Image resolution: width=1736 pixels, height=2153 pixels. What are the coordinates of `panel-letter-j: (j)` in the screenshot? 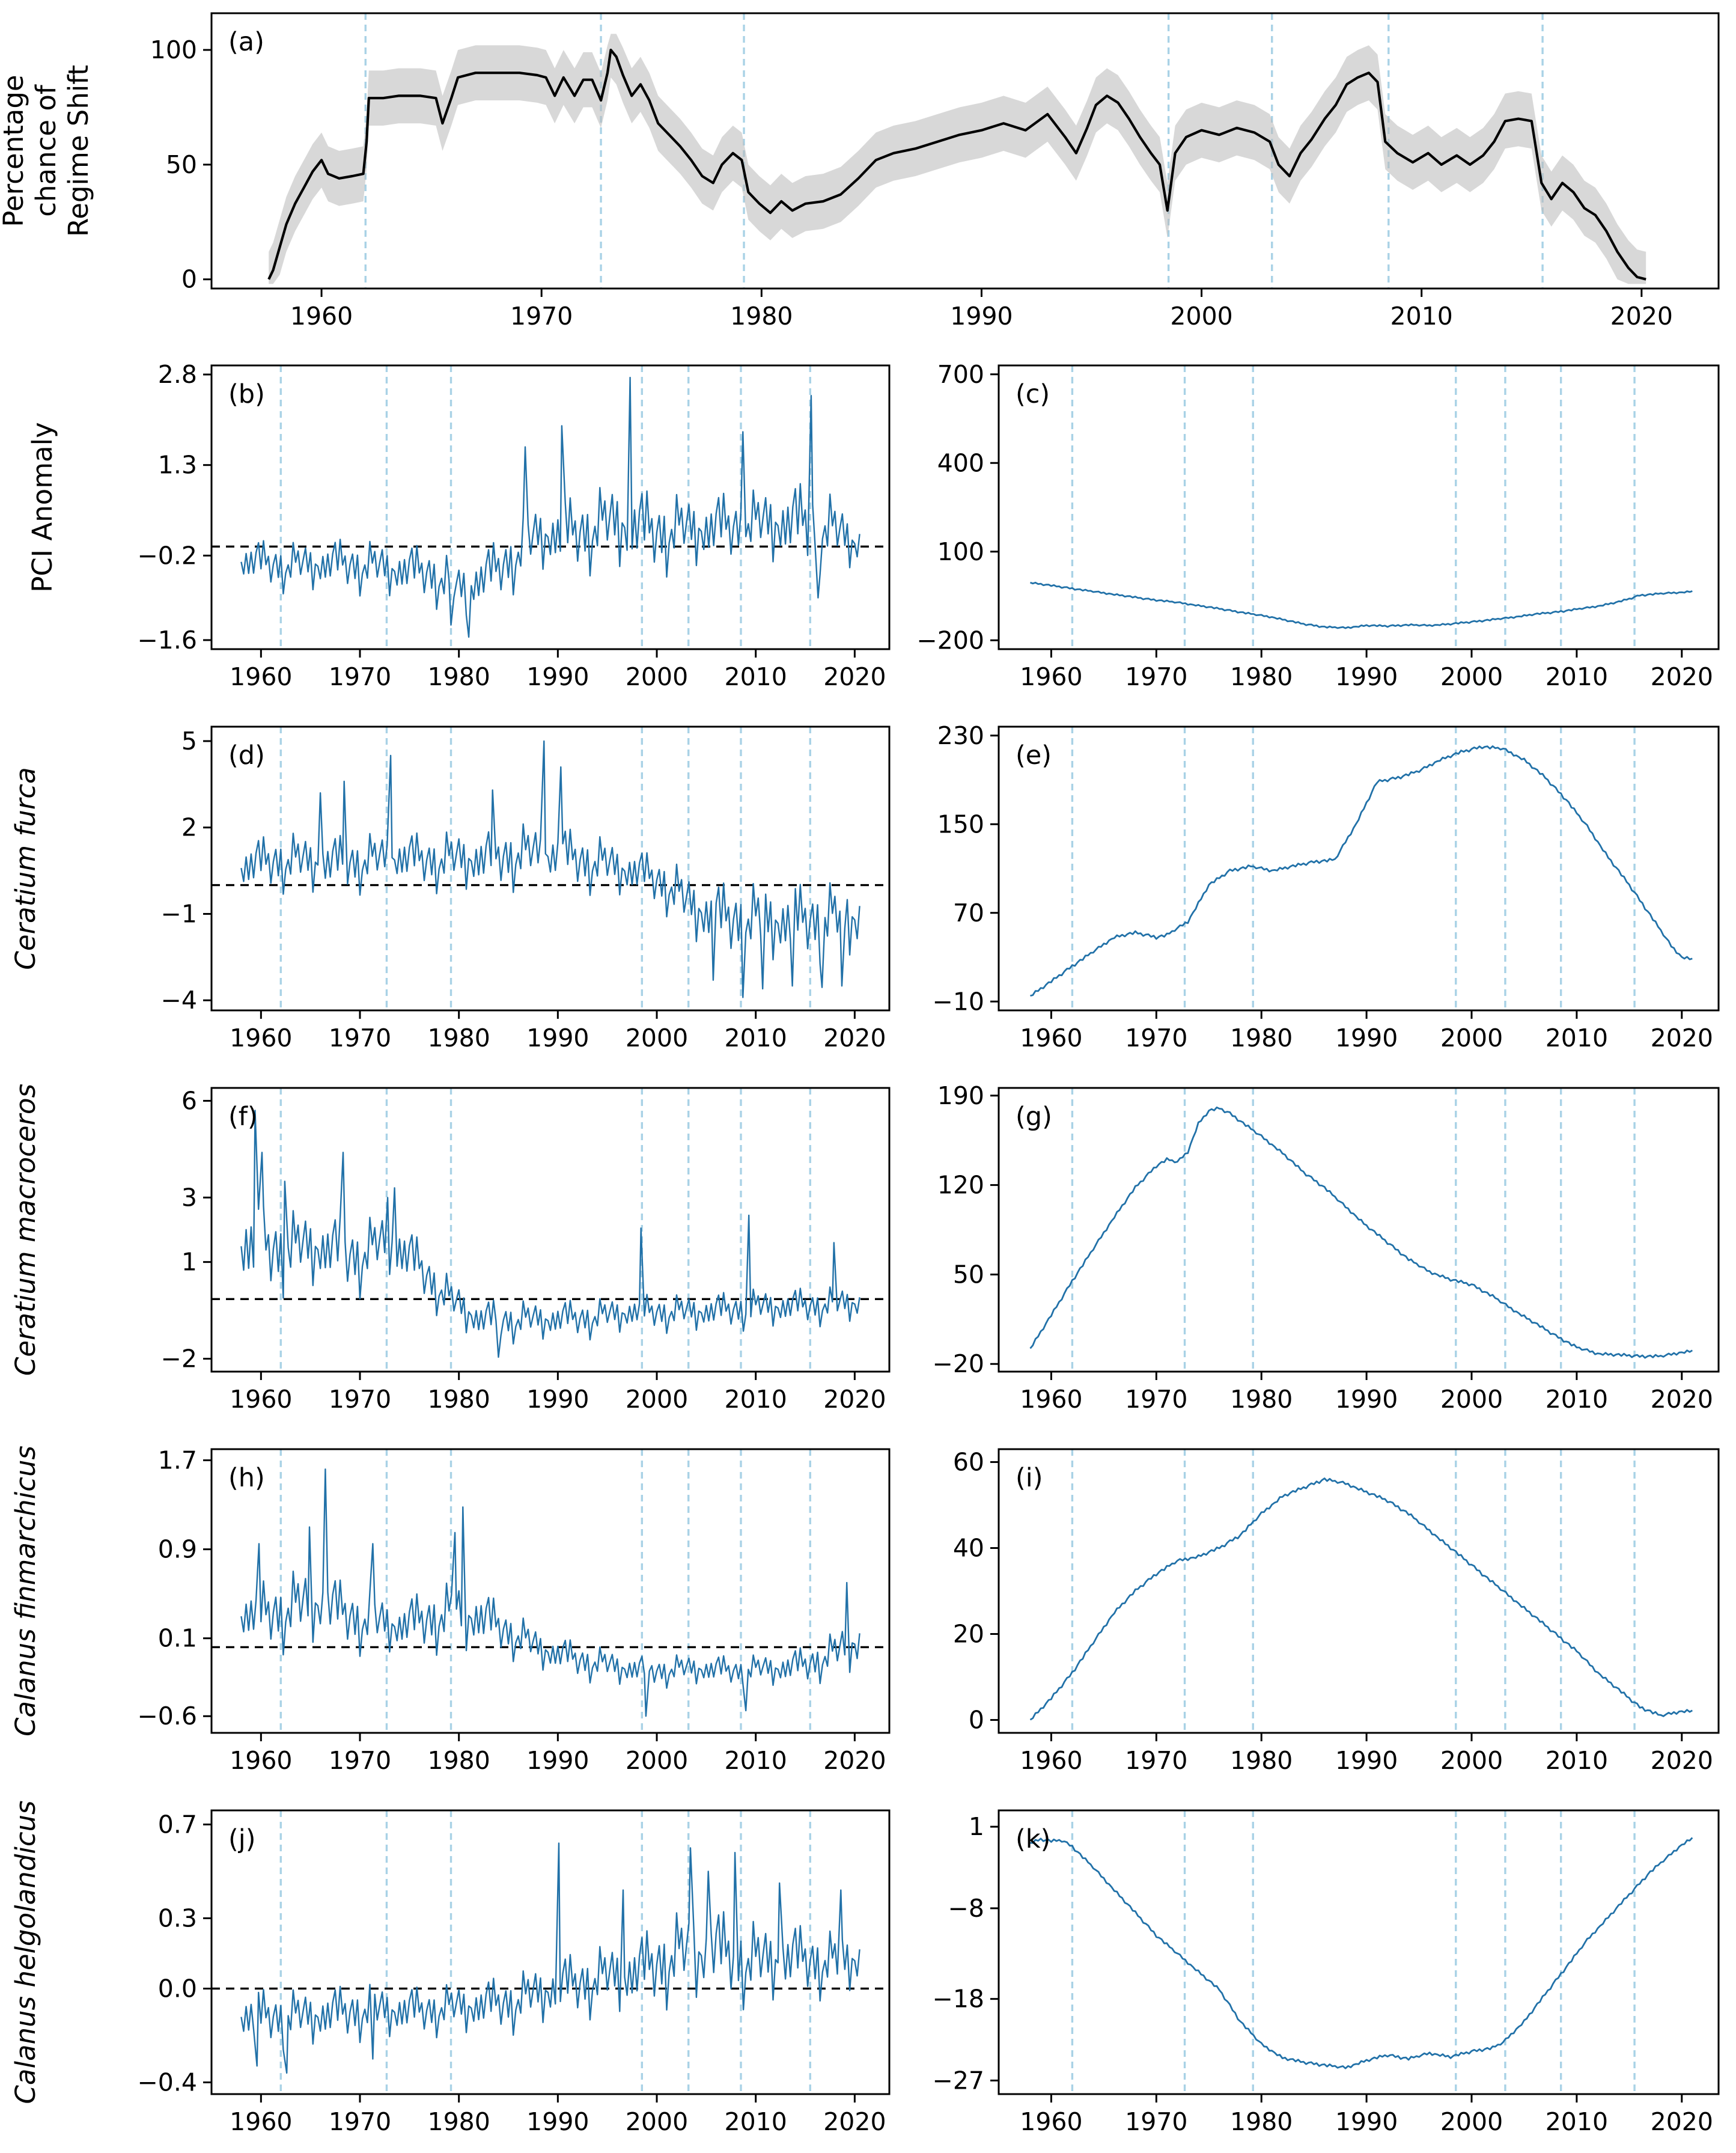 It's located at (242, 1839).